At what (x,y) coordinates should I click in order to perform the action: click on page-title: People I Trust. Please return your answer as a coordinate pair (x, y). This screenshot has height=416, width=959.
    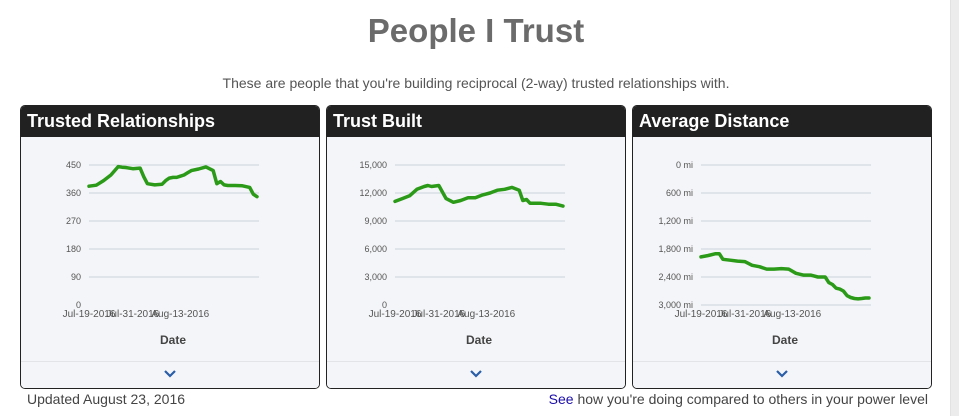
    Looking at the image, I should click on (476, 30).